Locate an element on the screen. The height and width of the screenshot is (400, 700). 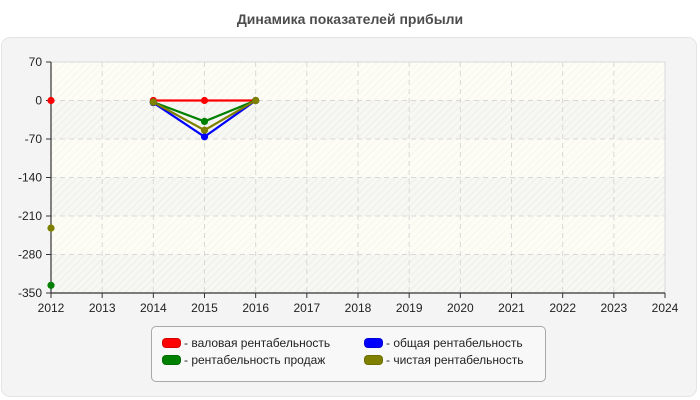
legend-item-gross-margin: - валовая рентабельность is located at coordinates (246, 343).